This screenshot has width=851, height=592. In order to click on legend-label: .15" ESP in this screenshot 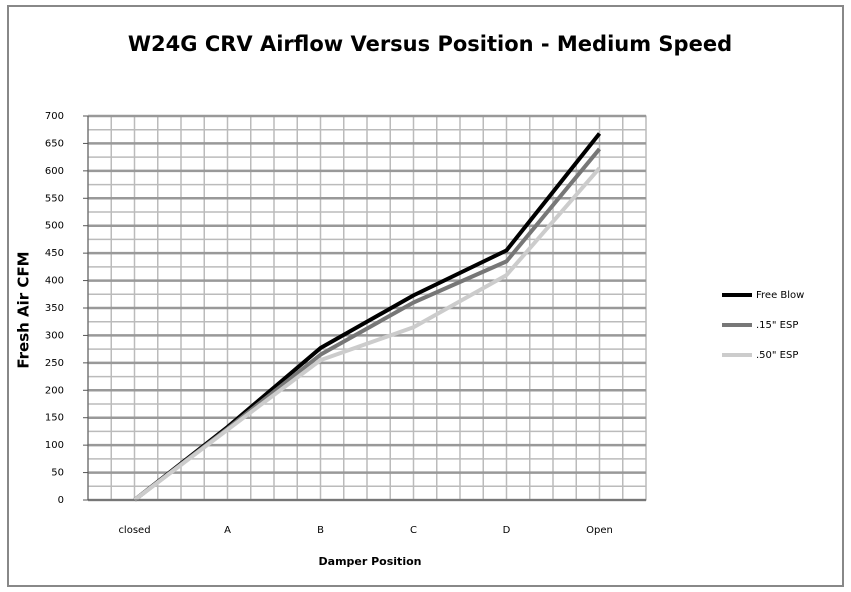, I will do `click(777, 325)`.